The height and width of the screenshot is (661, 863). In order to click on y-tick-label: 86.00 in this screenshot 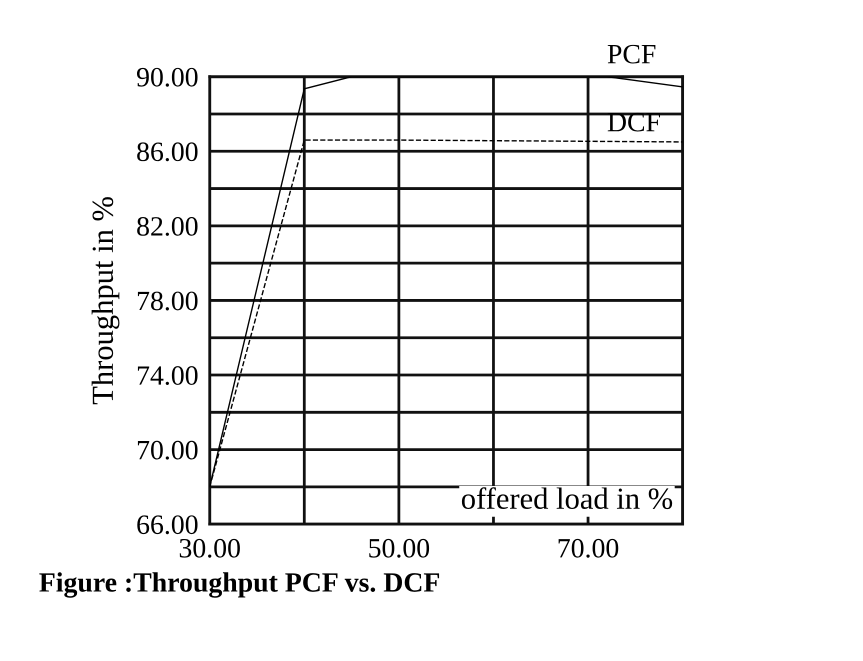, I will do `click(167, 152)`.